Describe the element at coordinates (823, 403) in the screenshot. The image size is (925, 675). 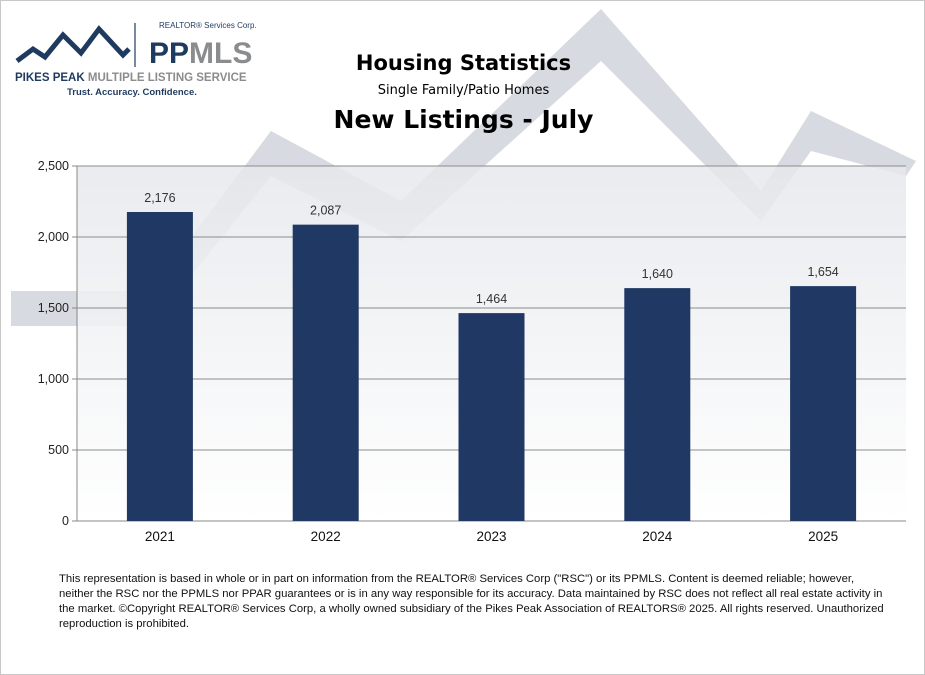
I see `bar-2025` at that location.